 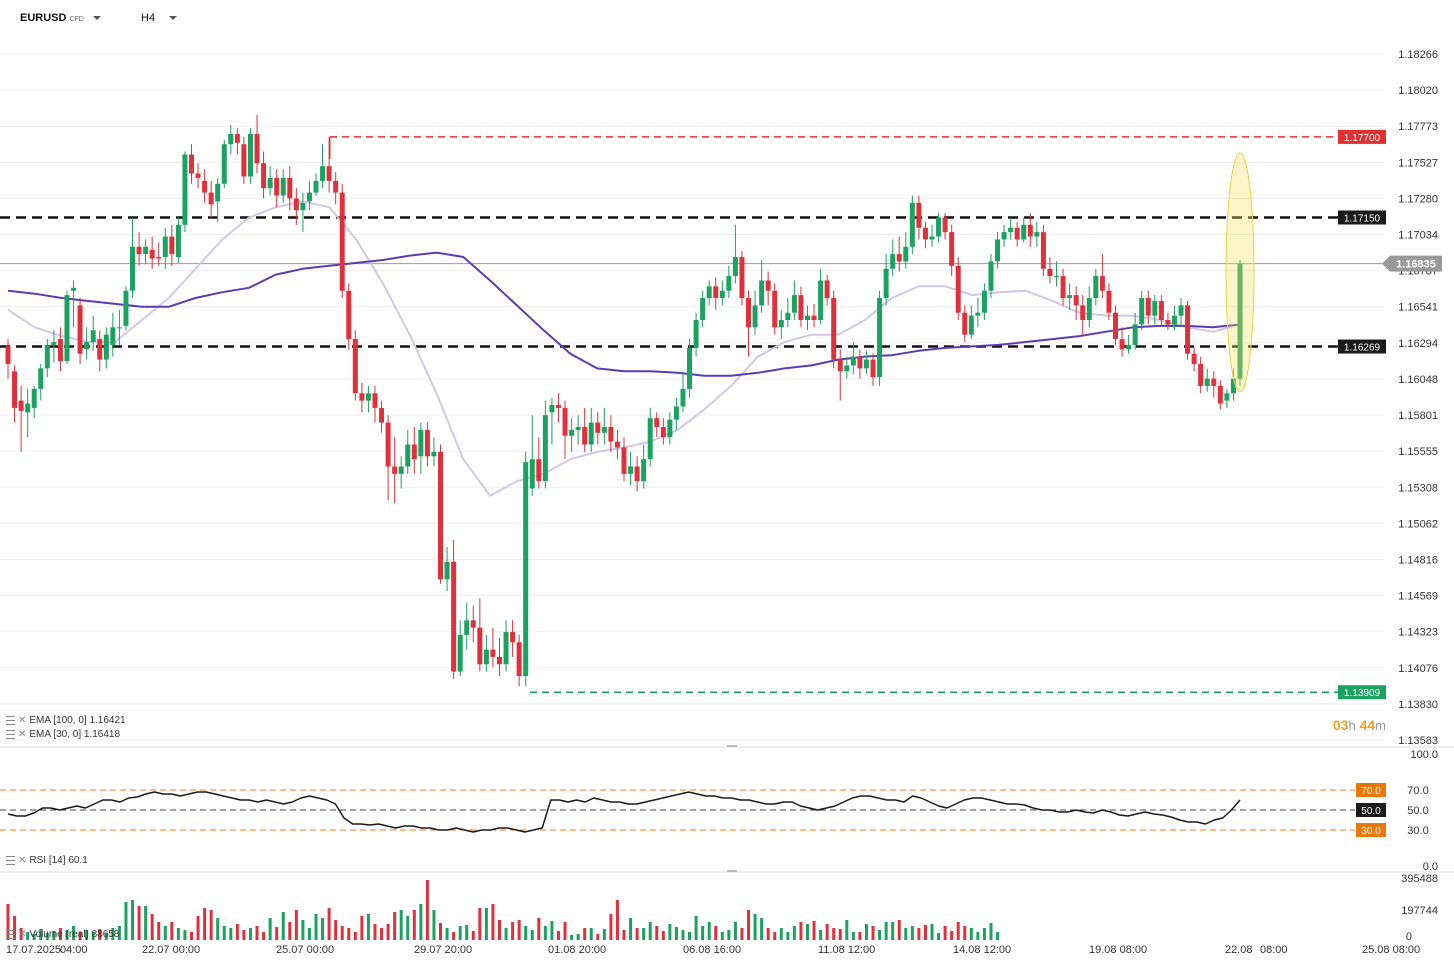 What do you see at coordinates (63, 734) in the screenshot?
I see `ema30-legend: ✕ EMA [30, 0] 1.16418` at bounding box center [63, 734].